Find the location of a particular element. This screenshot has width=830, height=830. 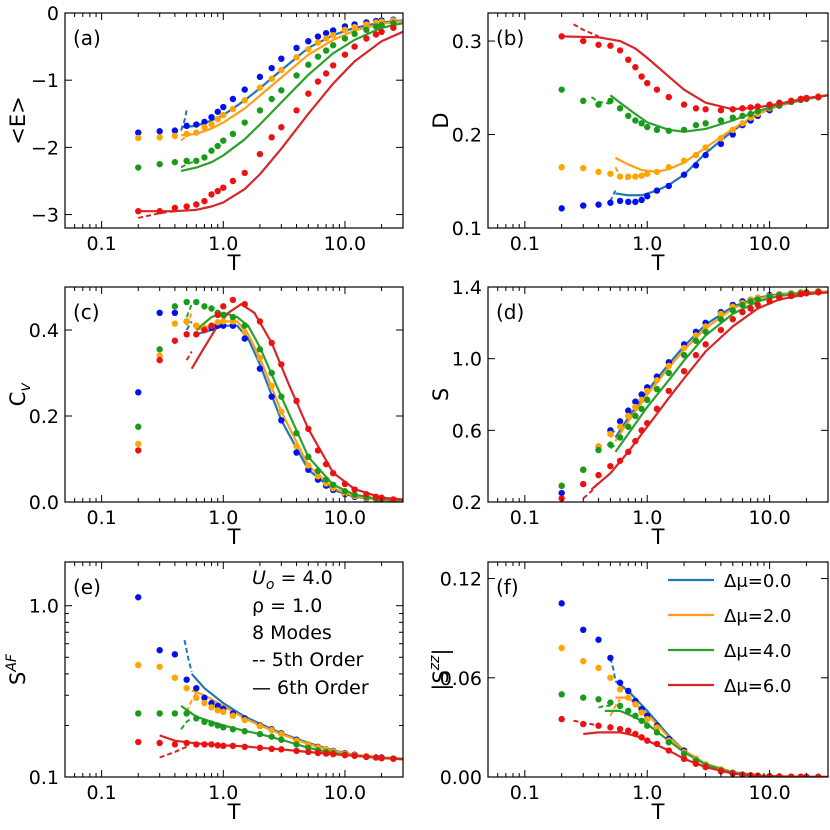

y-axis-label-b: D is located at coordinates (441, 120).